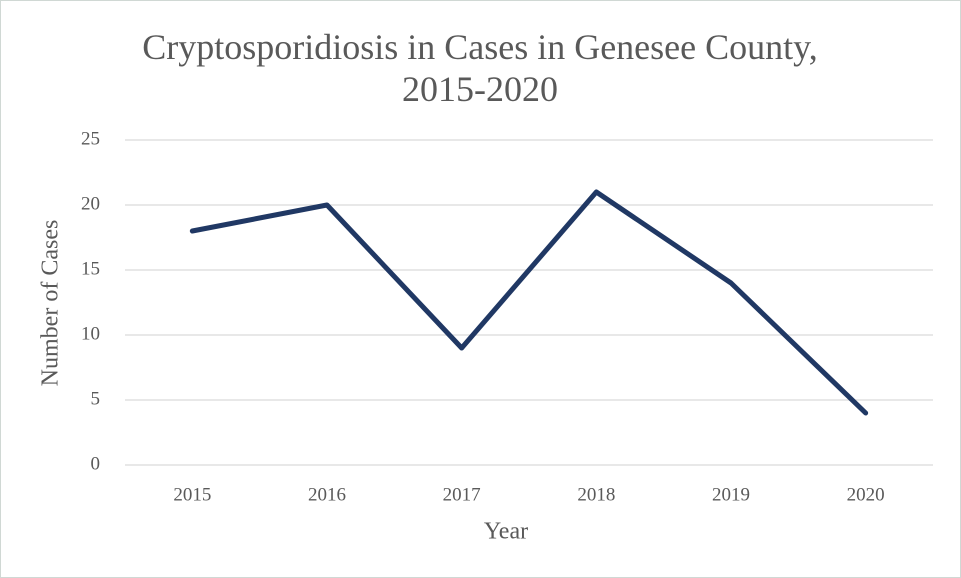 The height and width of the screenshot is (578, 961). Describe the element at coordinates (506, 532) in the screenshot. I see `x-axis-title: Year` at that location.